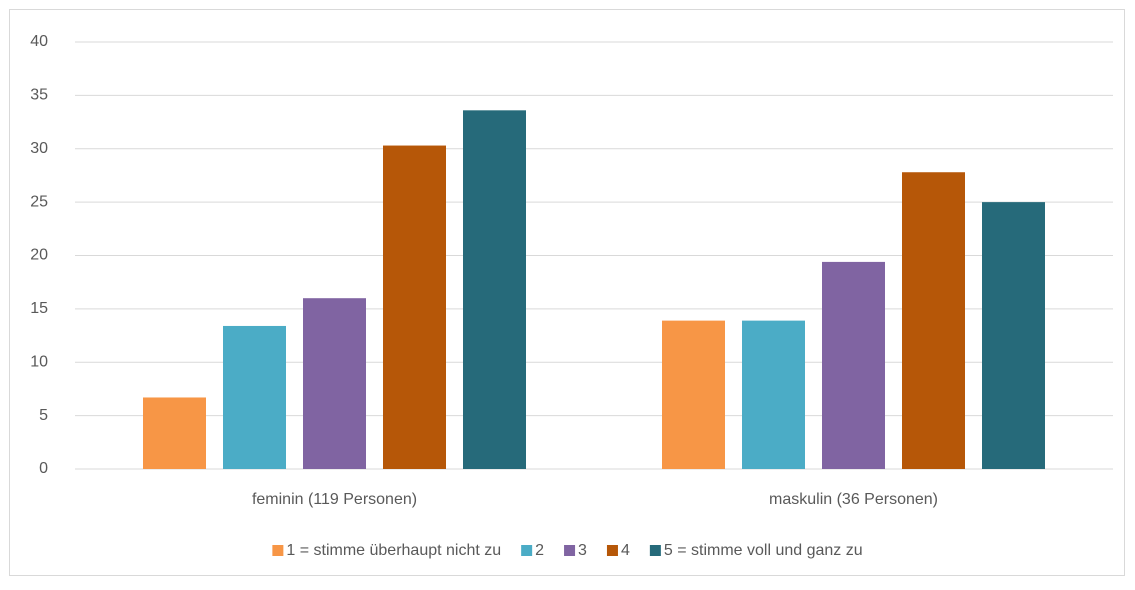 This screenshot has height=590, width=1135. I want to click on legend-label: 5 = stimme voll und ganz zu, so click(763, 550).